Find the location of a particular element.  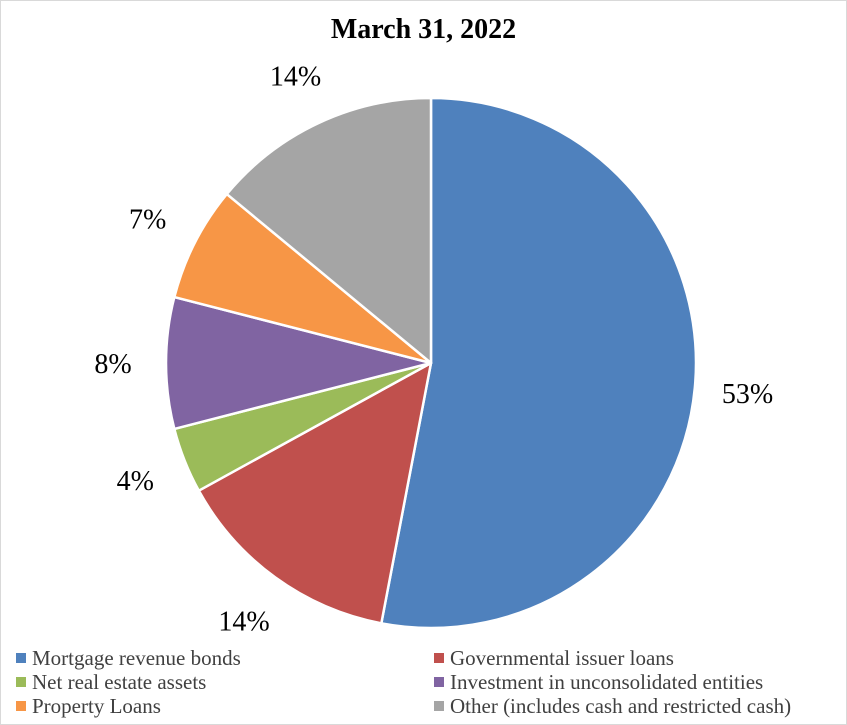

legend-item-3: Net real estate assets is located at coordinates (111, 682).